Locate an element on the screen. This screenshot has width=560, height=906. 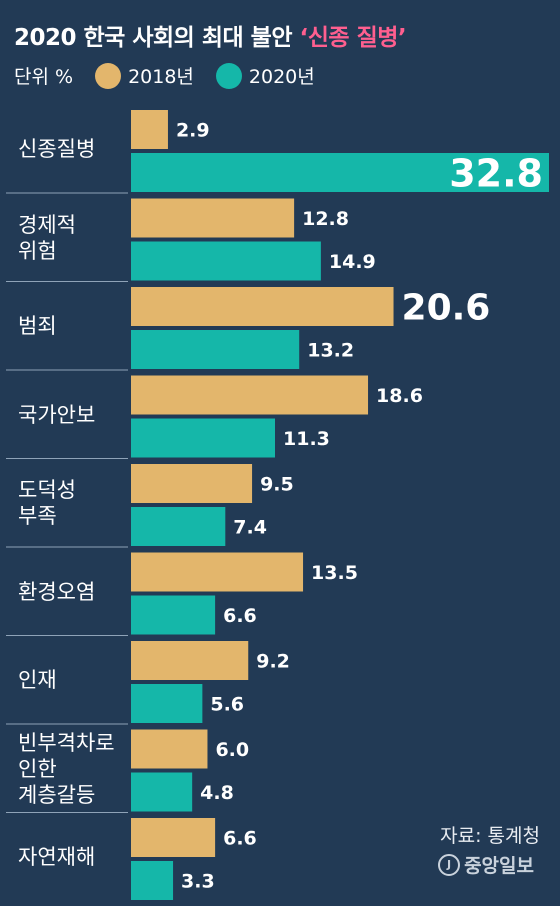
bar-2018년-3 is located at coordinates (250, 395).